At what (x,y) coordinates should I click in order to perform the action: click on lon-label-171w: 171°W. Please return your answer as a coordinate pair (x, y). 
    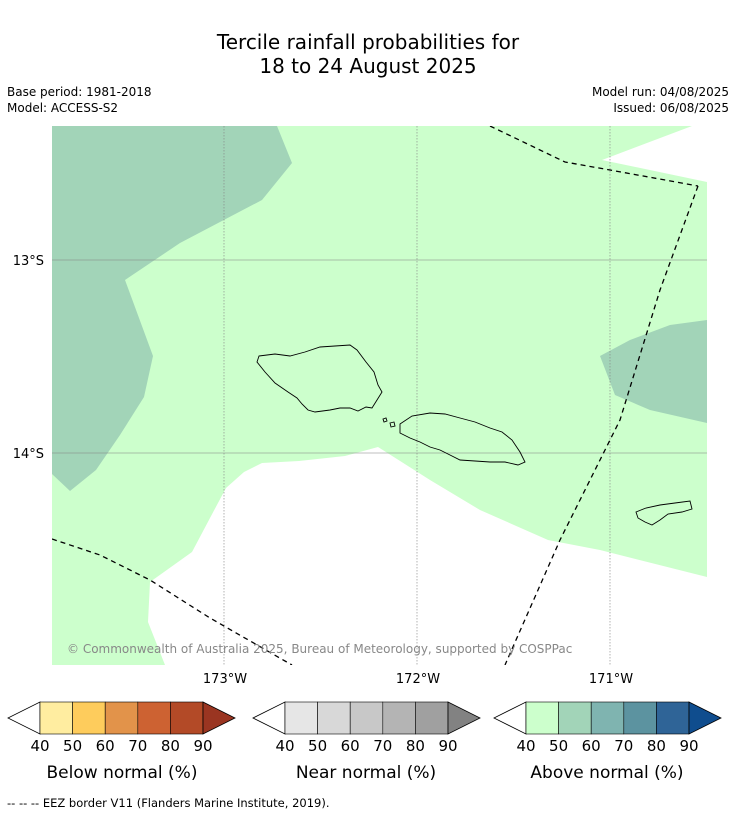
    Looking at the image, I should click on (611, 679).